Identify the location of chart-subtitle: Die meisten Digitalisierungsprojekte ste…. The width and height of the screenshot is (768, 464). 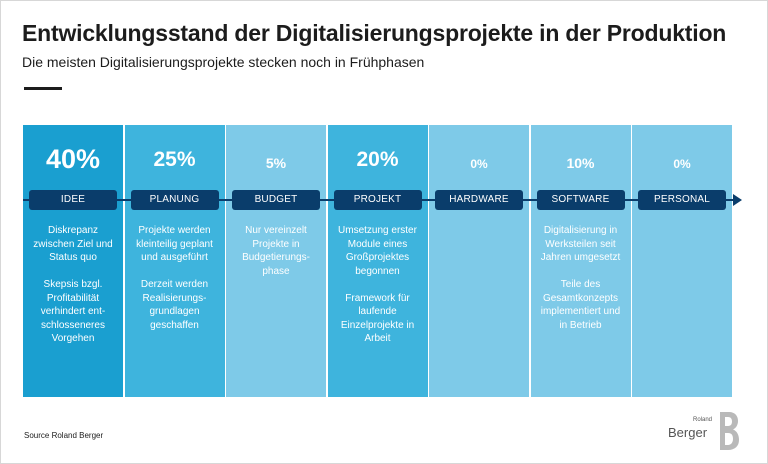
(223, 62).